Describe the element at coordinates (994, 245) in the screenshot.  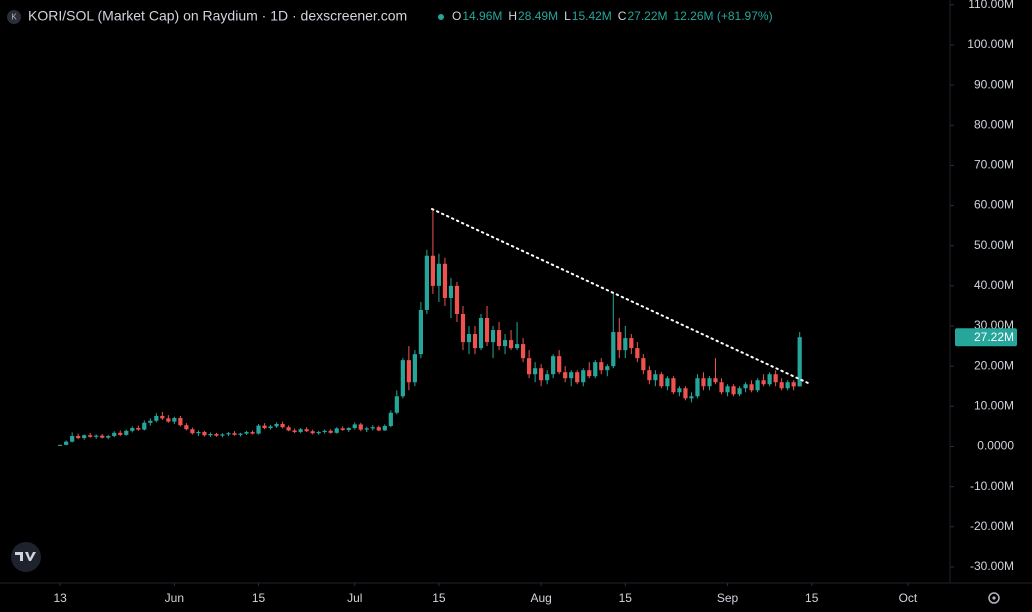
I see `y-tick-label: 50.00M` at that location.